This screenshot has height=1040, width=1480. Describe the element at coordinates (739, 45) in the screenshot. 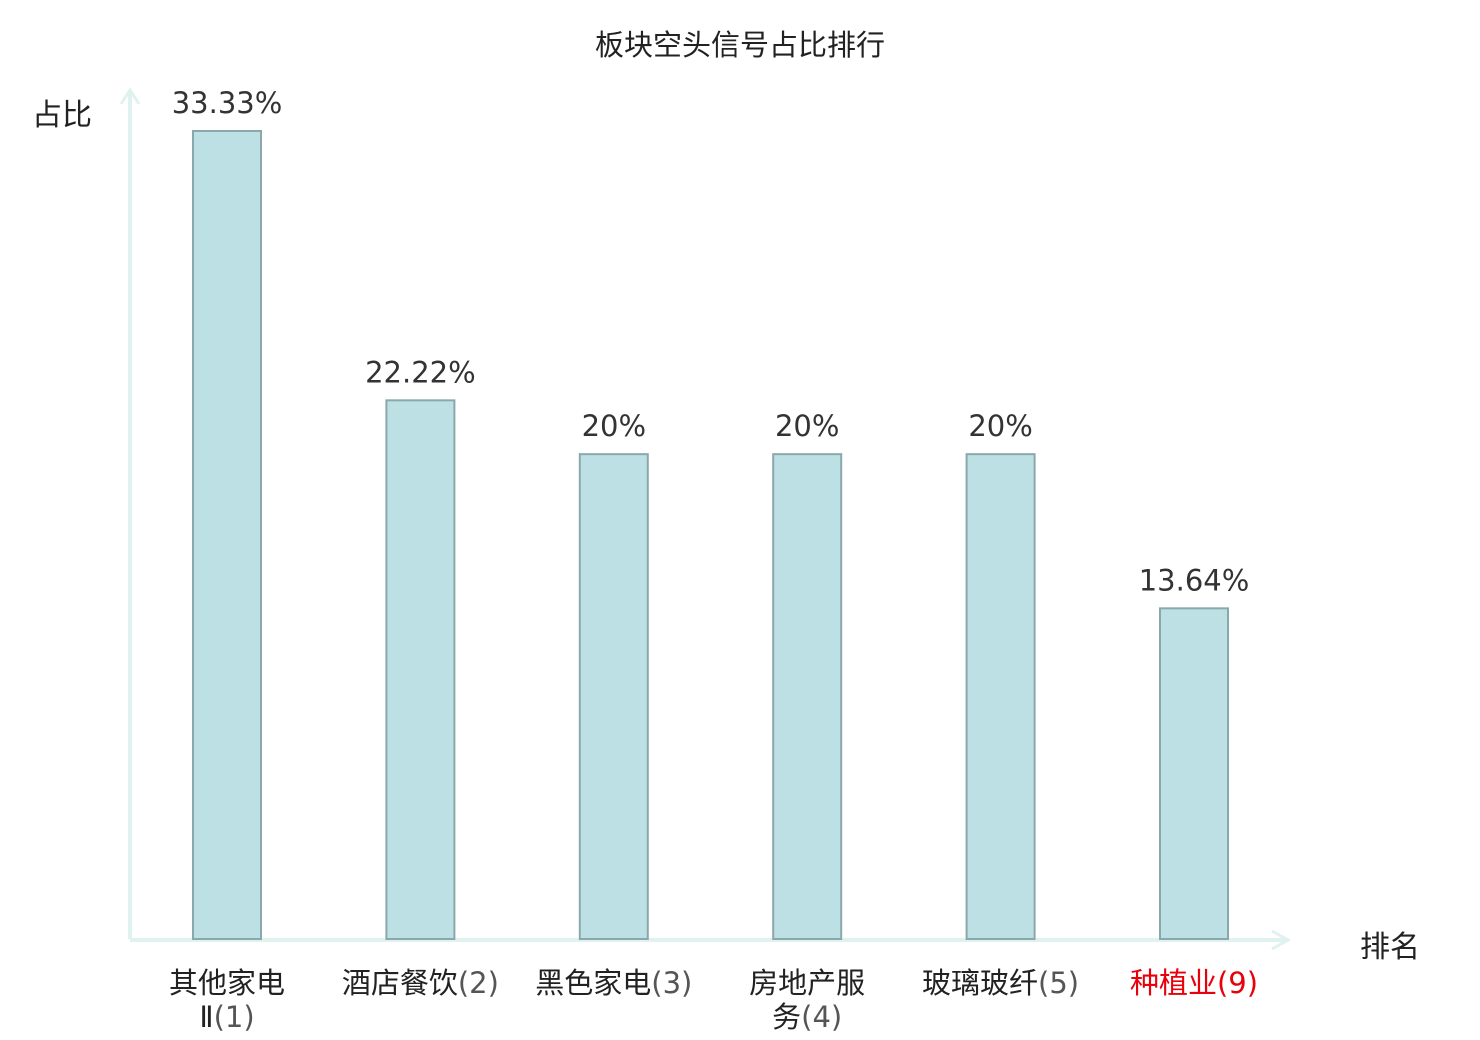

I see `chart-title: 板块空头信号占比排行` at that location.